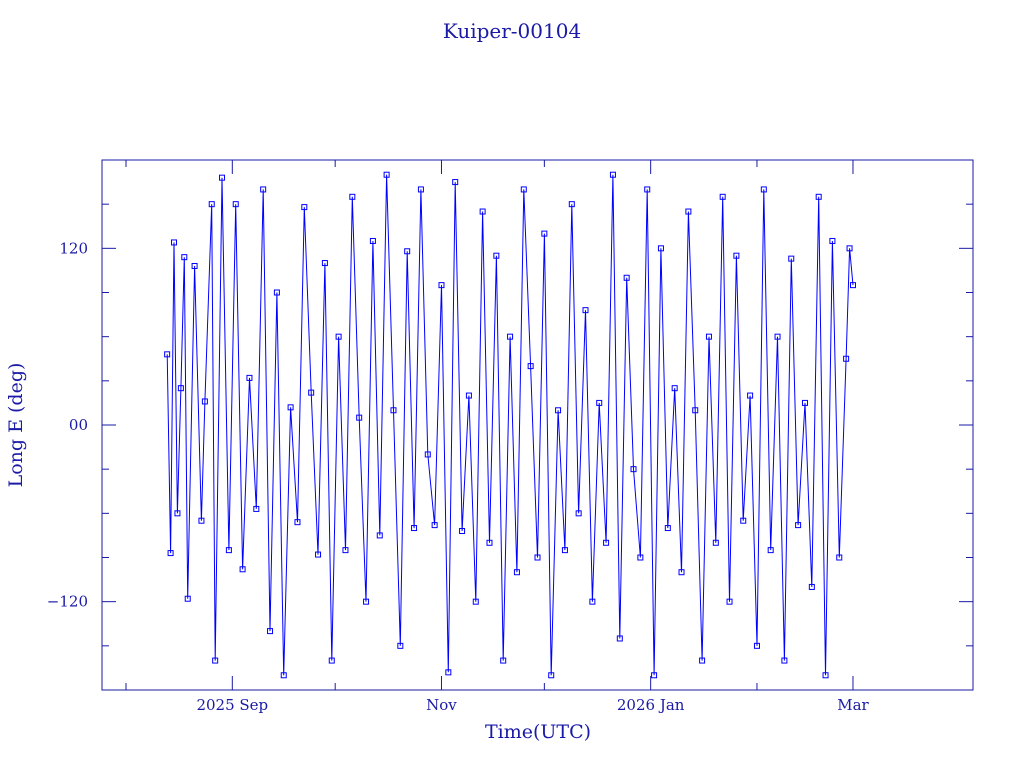 This screenshot has height=768, width=1024. Describe the element at coordinates (512, 31) in the screenshot. I see `chart-title: Kuiper-00104` at that location.